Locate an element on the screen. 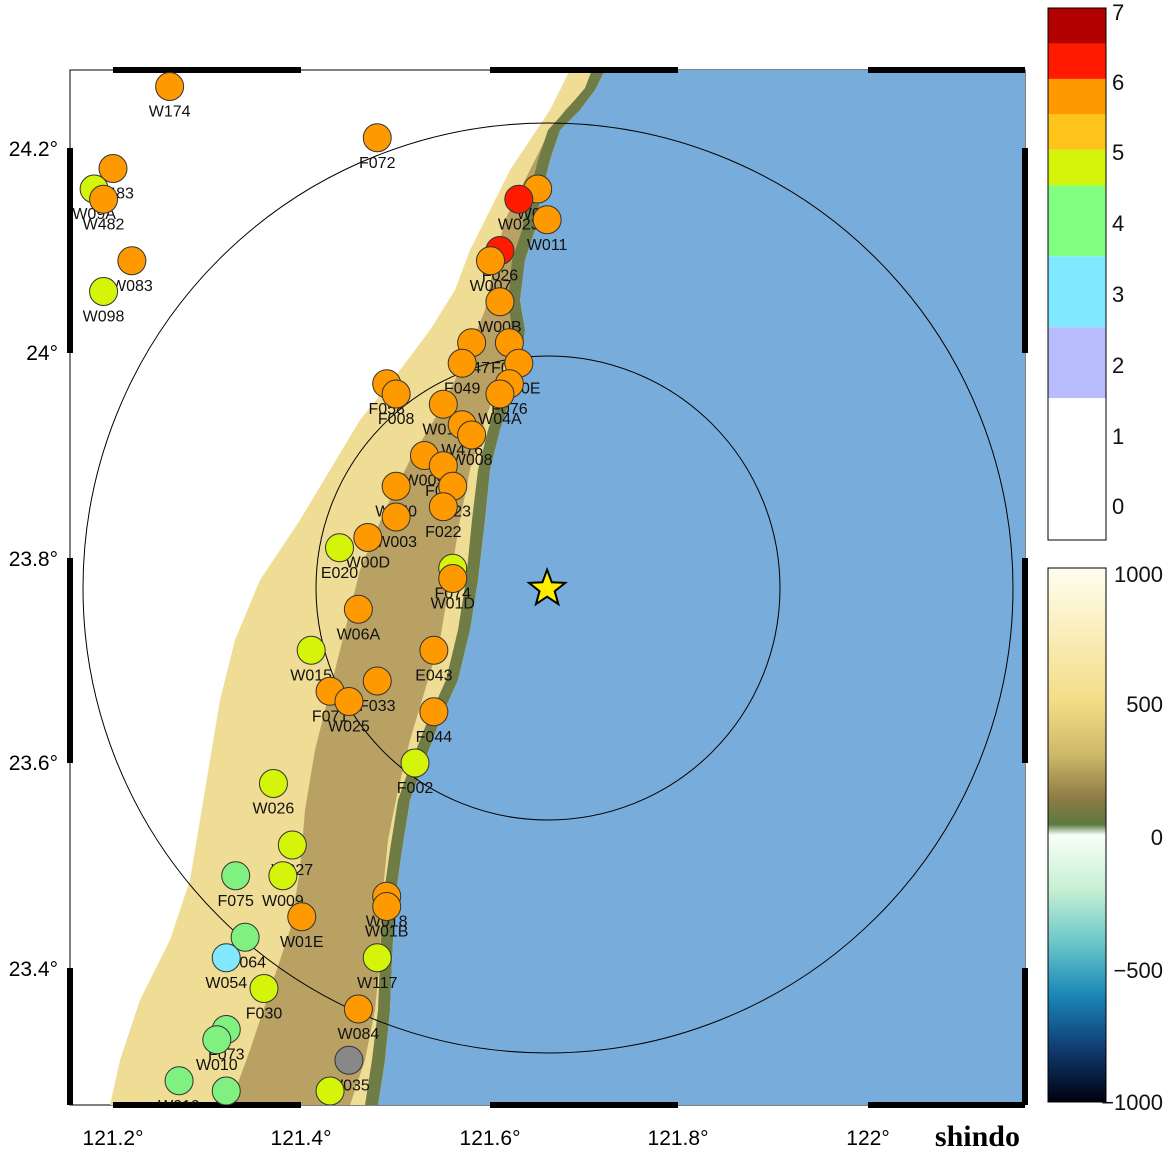 The width and height of the screenshot is (1166, 1150). station-code-label: W026 is located at coordinates (274, 809).